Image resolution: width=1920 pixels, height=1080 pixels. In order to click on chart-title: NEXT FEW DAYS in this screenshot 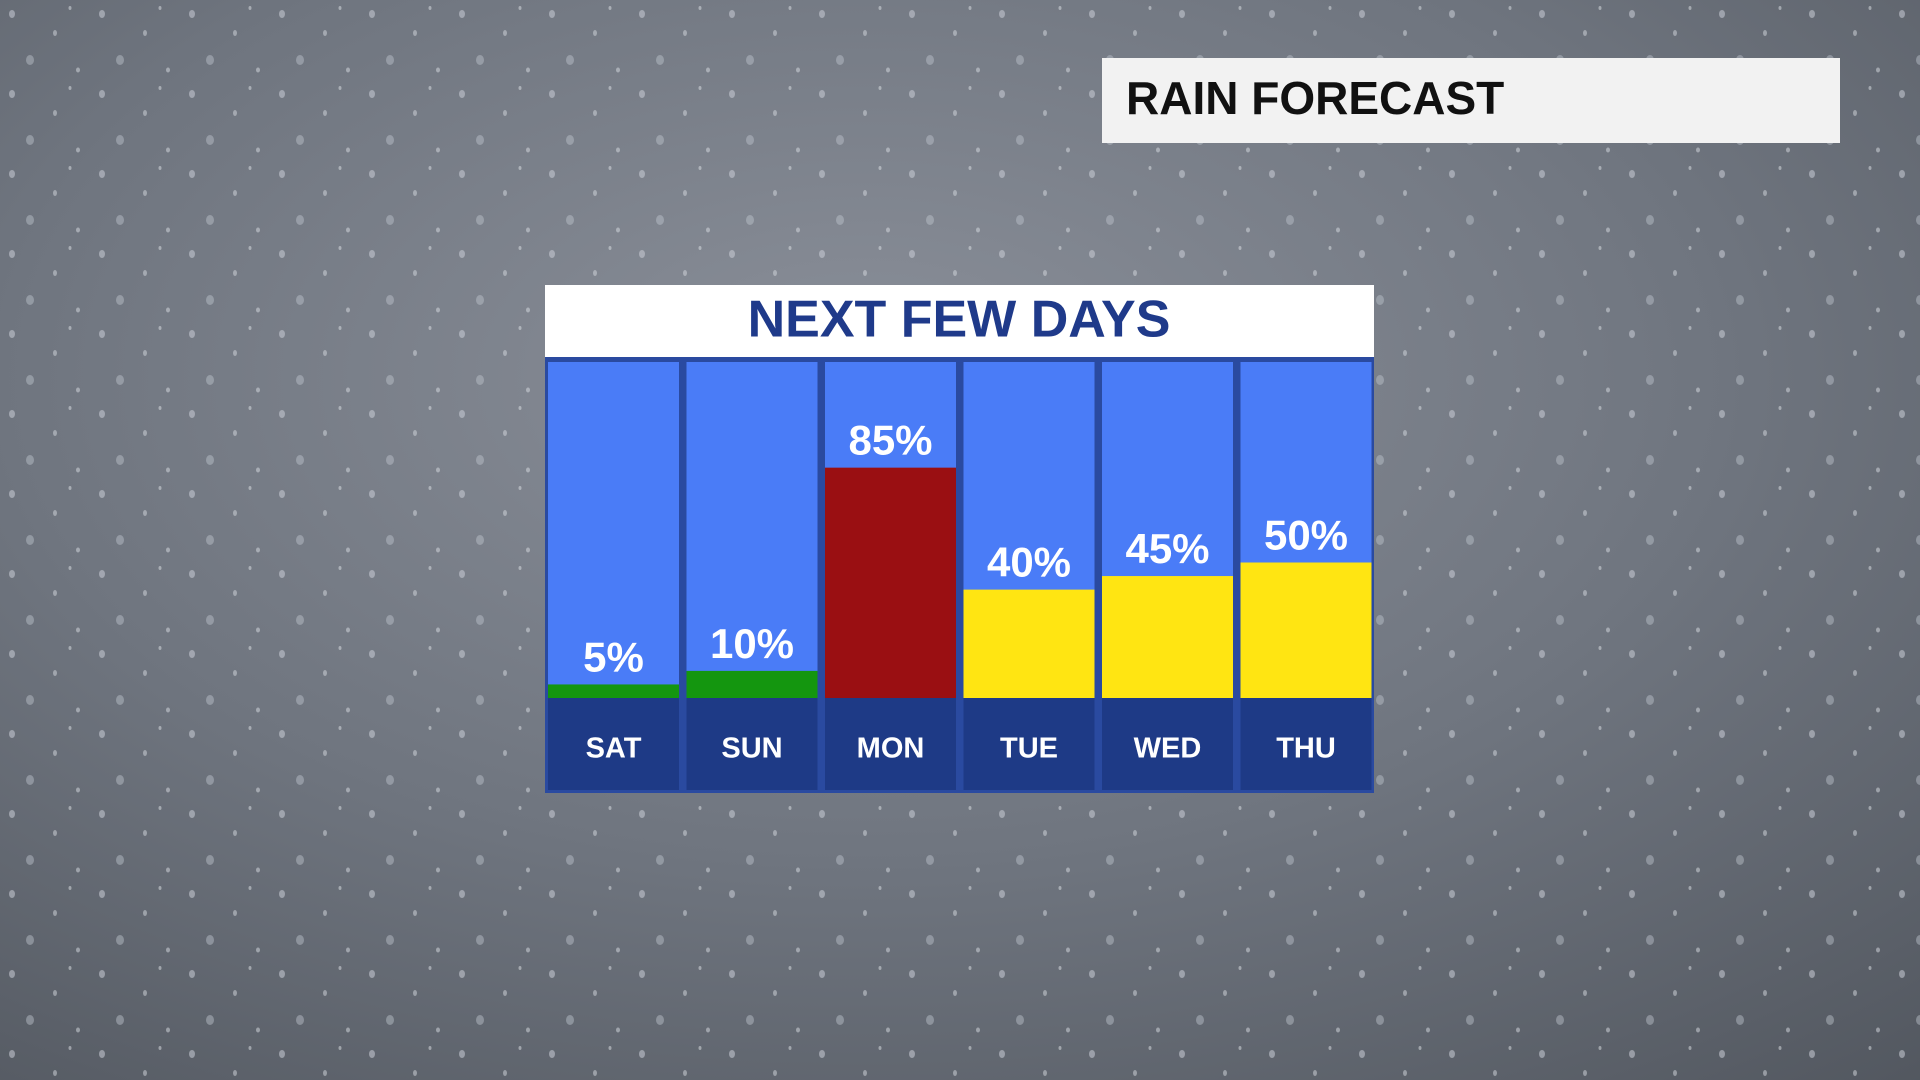, I will do `click(959, 320)`.